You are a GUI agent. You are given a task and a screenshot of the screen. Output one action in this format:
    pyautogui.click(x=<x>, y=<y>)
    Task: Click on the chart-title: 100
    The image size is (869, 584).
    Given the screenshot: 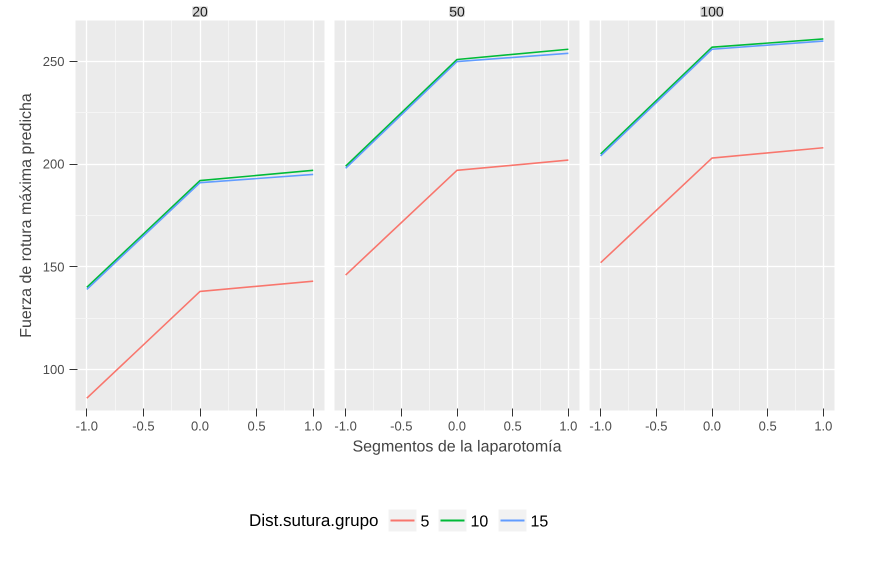 What is the action you would take?
    pyautogui.click(x=712, y=12)
    